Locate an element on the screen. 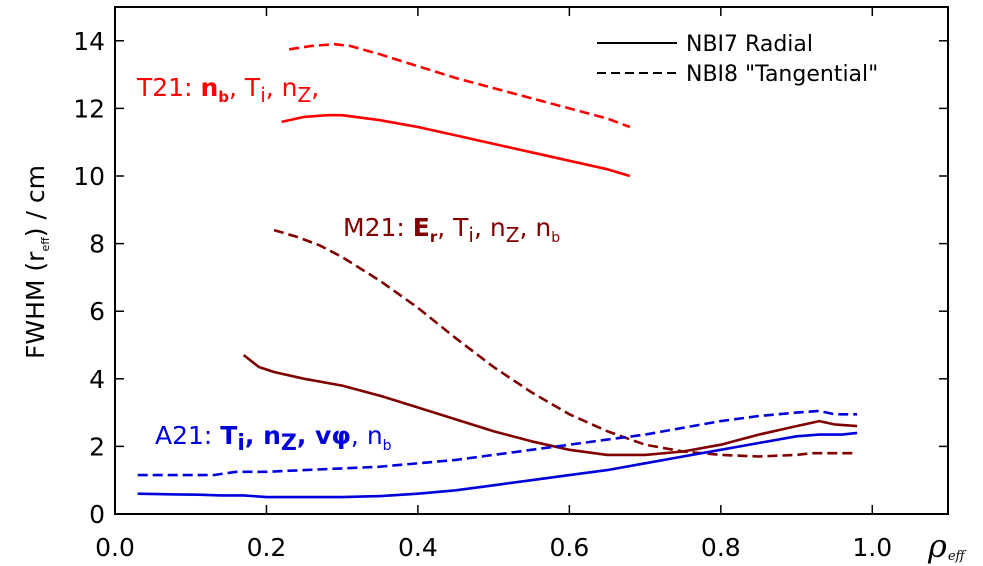 Image resolution: width=983 pixels, height=566 pixels. annotation-t21: T21: nb, Ti, nZ, is located at coordinates (227, 90).